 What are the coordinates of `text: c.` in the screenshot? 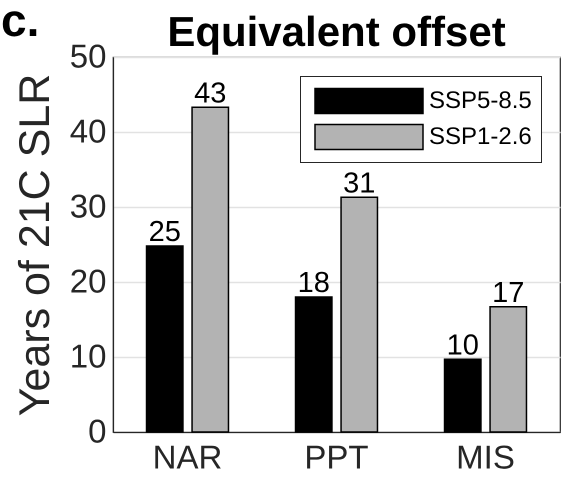 It's located at (20, 23).